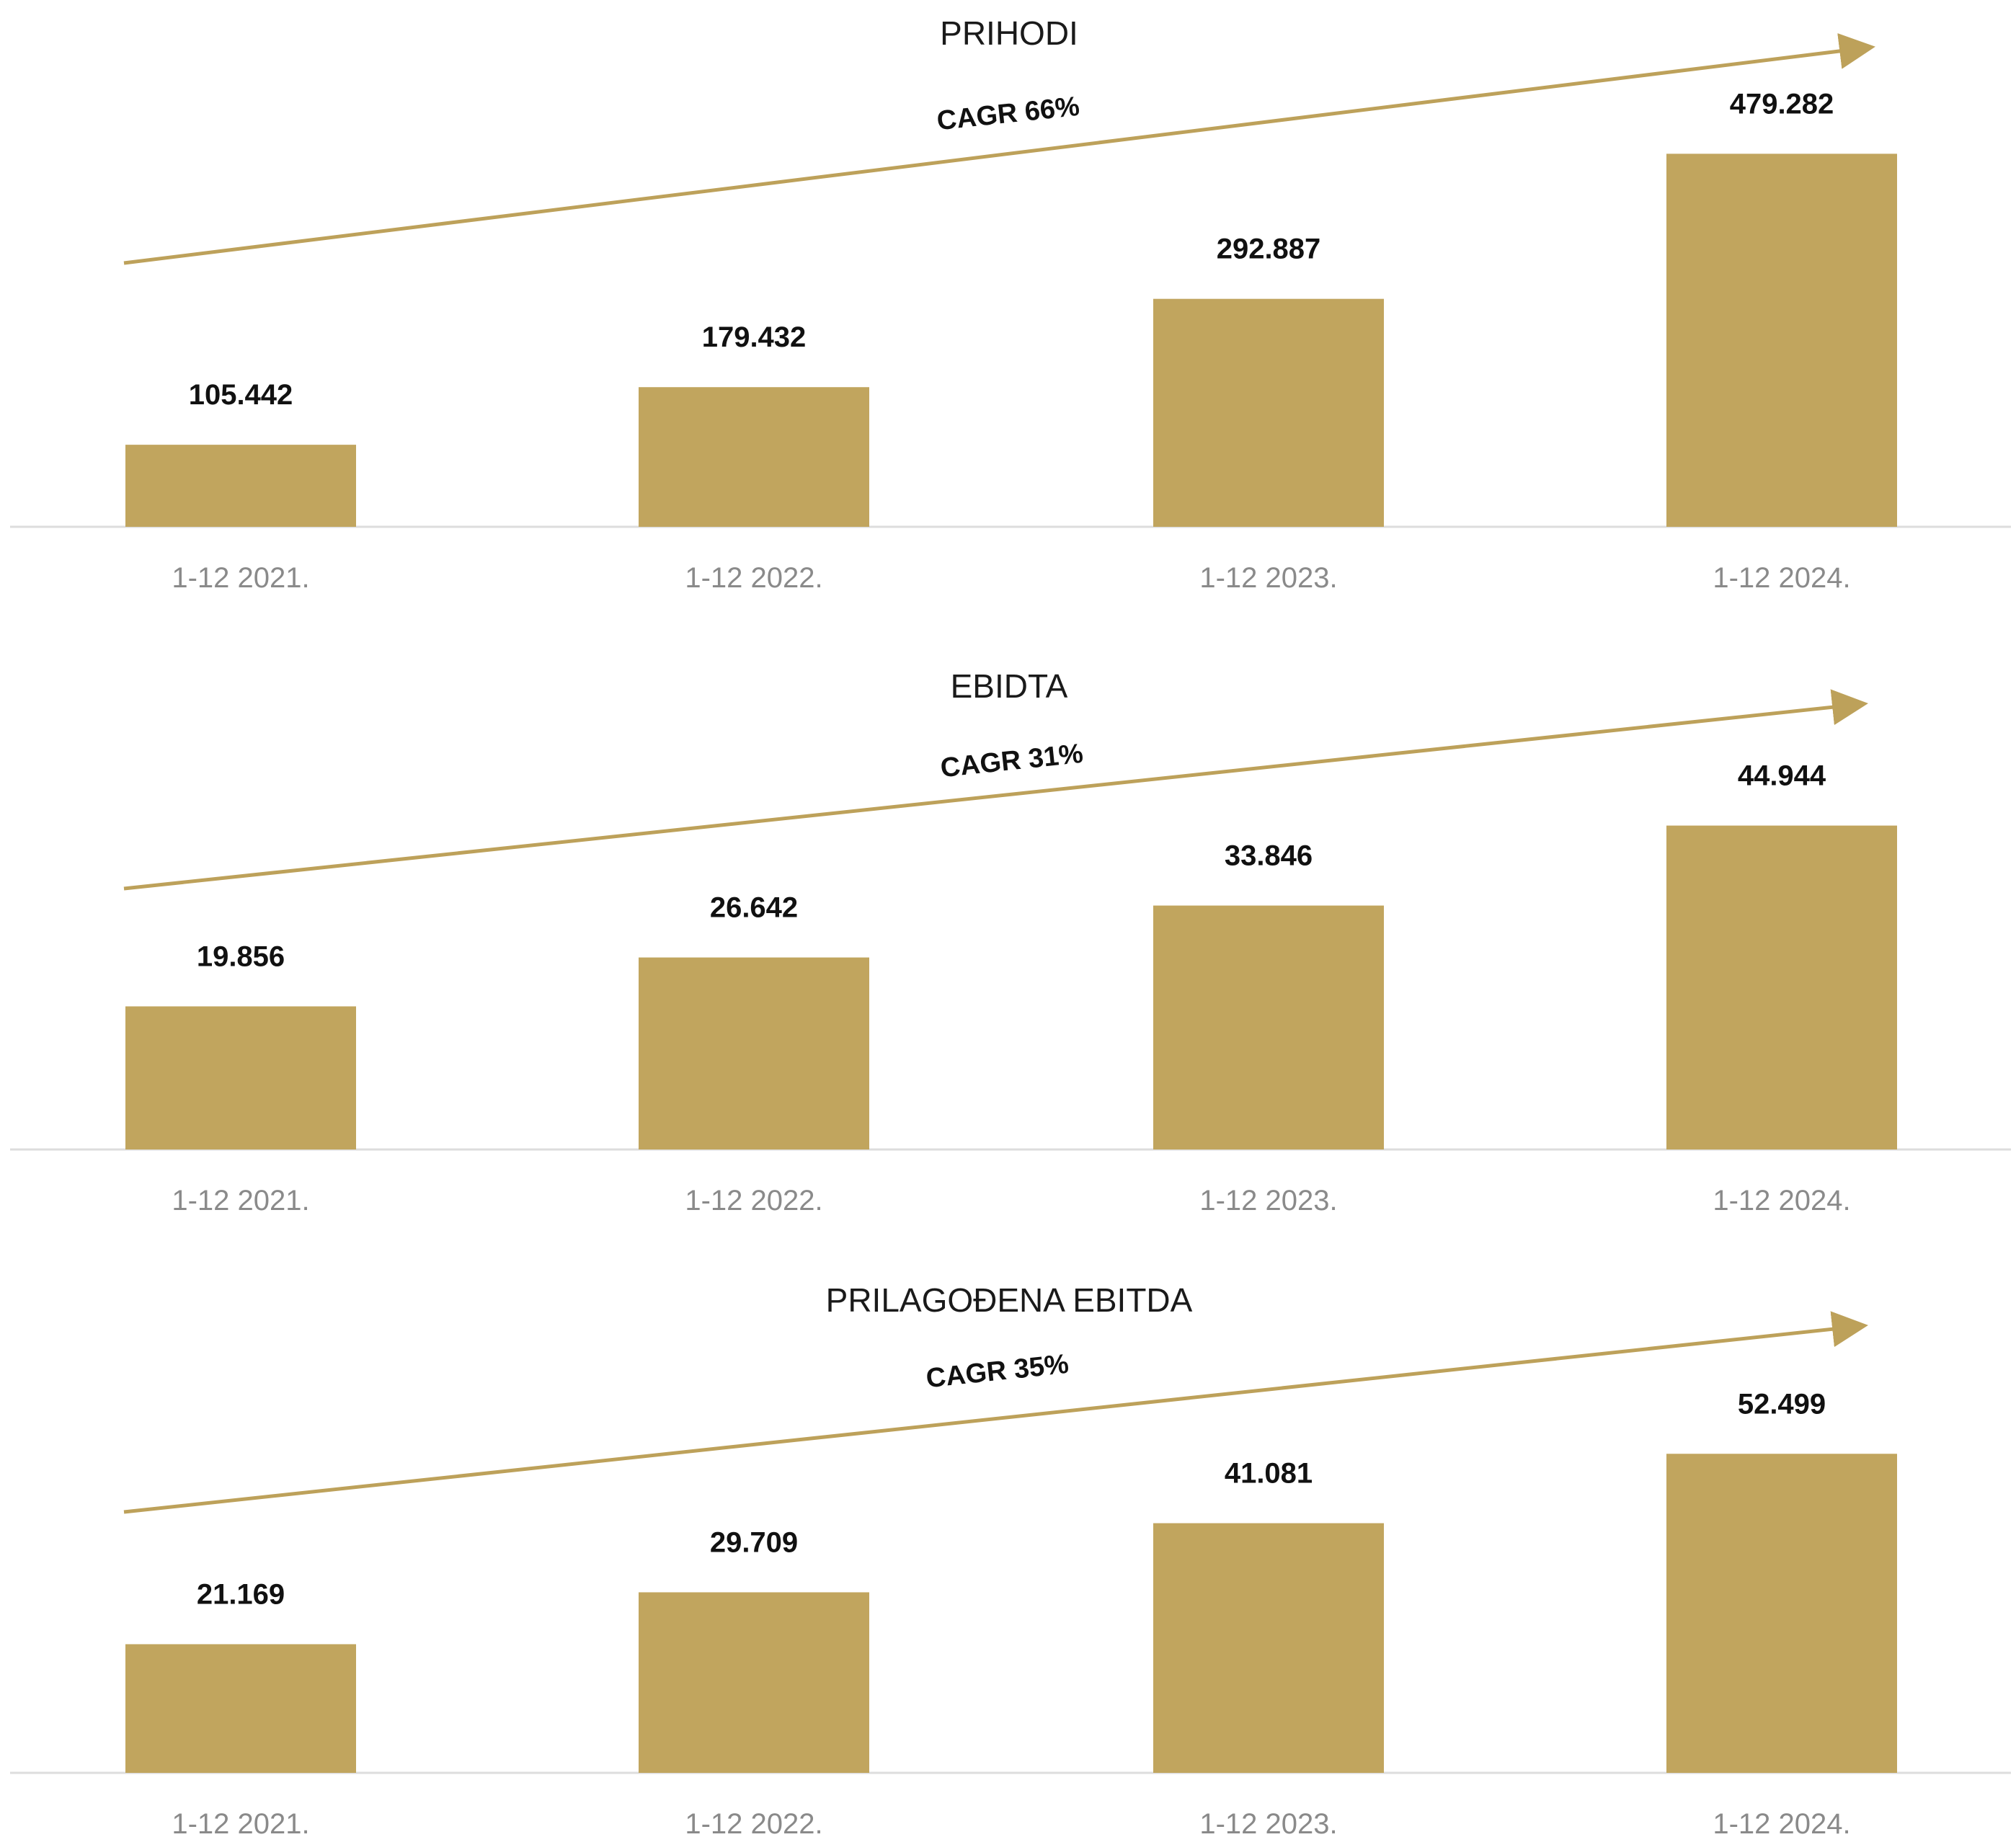  What do you see at coordinates (241, 956) in the screenshot?
I see `data-label: 19.856` at bounding box center [241, 956].